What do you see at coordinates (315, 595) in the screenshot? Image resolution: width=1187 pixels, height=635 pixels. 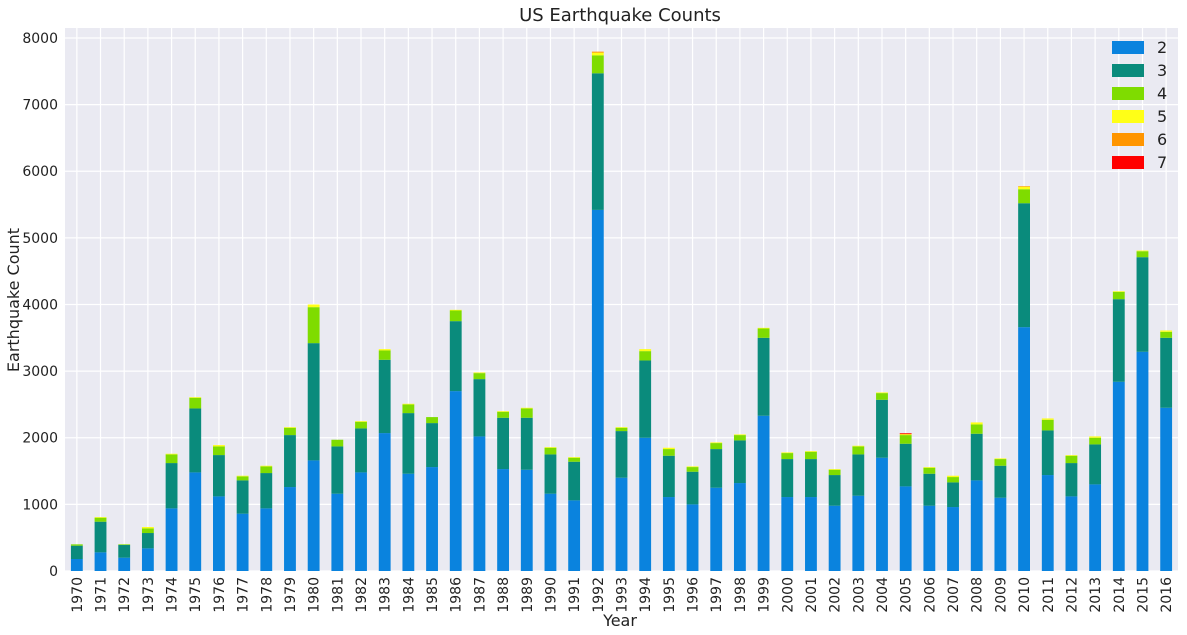 I see `x-tick-label: 1980` at bounding box center [315, 595].